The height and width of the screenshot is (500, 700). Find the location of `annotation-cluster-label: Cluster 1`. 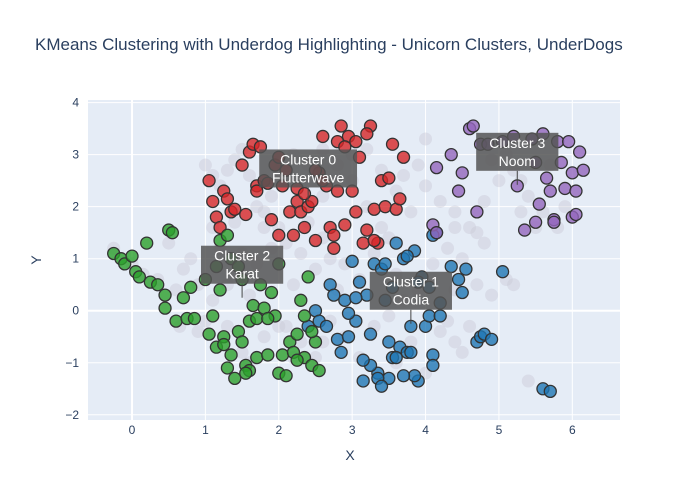

annotation-cluster-label: Cluster 1 is located at coordinates (411, 282).